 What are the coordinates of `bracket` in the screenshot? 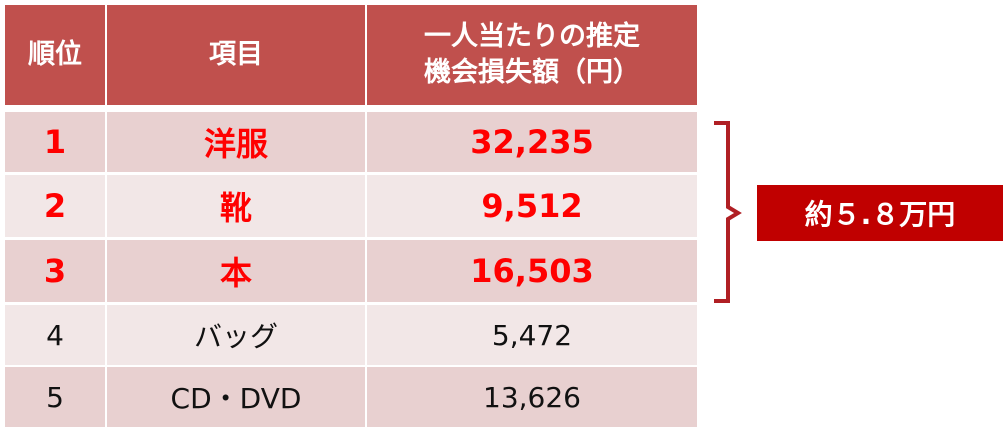 It's located at (728, 212).